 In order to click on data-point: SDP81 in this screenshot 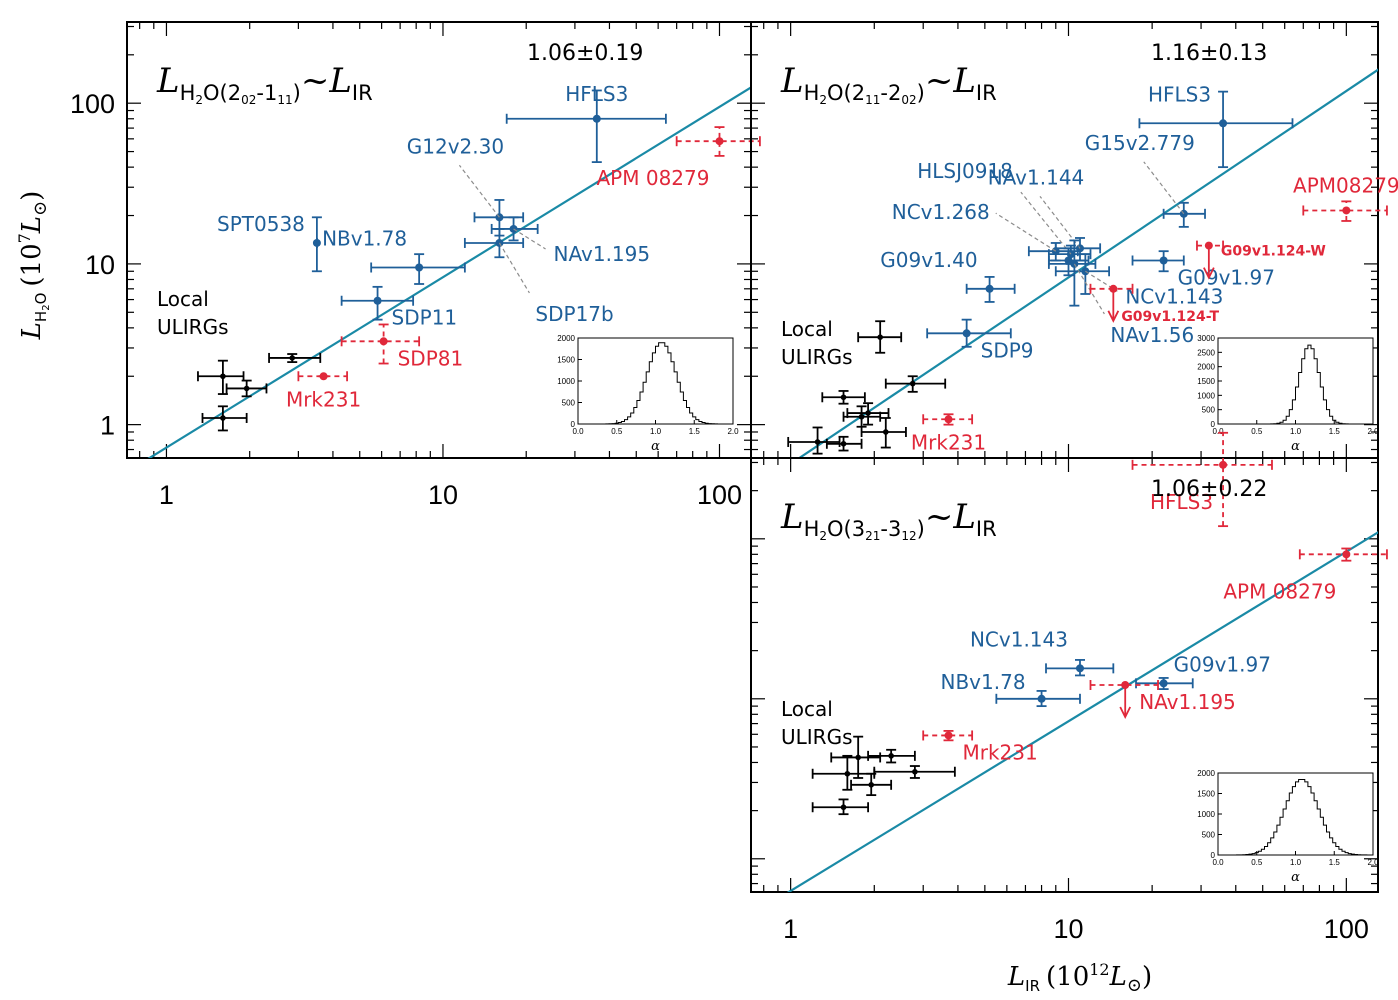, I will do `click(402, 346)`.